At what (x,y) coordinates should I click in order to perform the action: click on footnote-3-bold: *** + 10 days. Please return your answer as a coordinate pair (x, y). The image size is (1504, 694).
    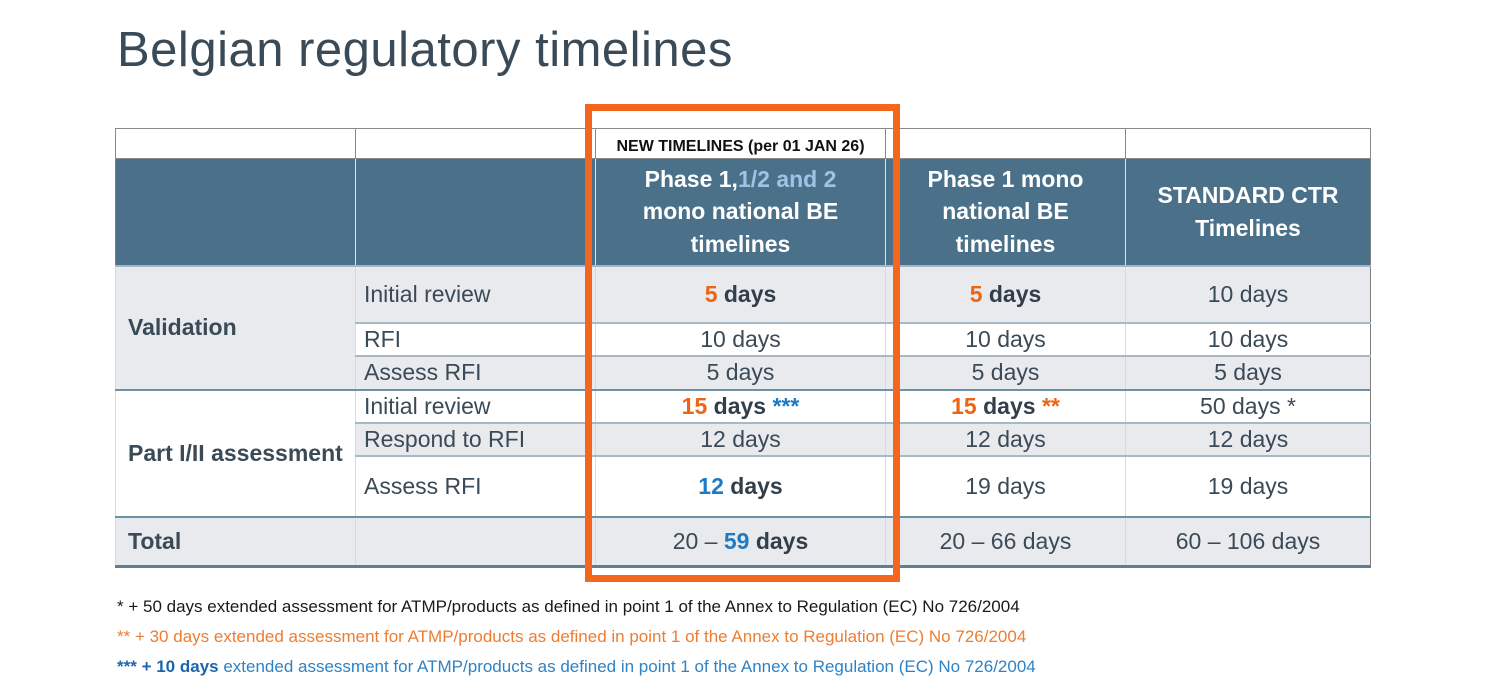
    Looking at the image, I should click on (168, 666).